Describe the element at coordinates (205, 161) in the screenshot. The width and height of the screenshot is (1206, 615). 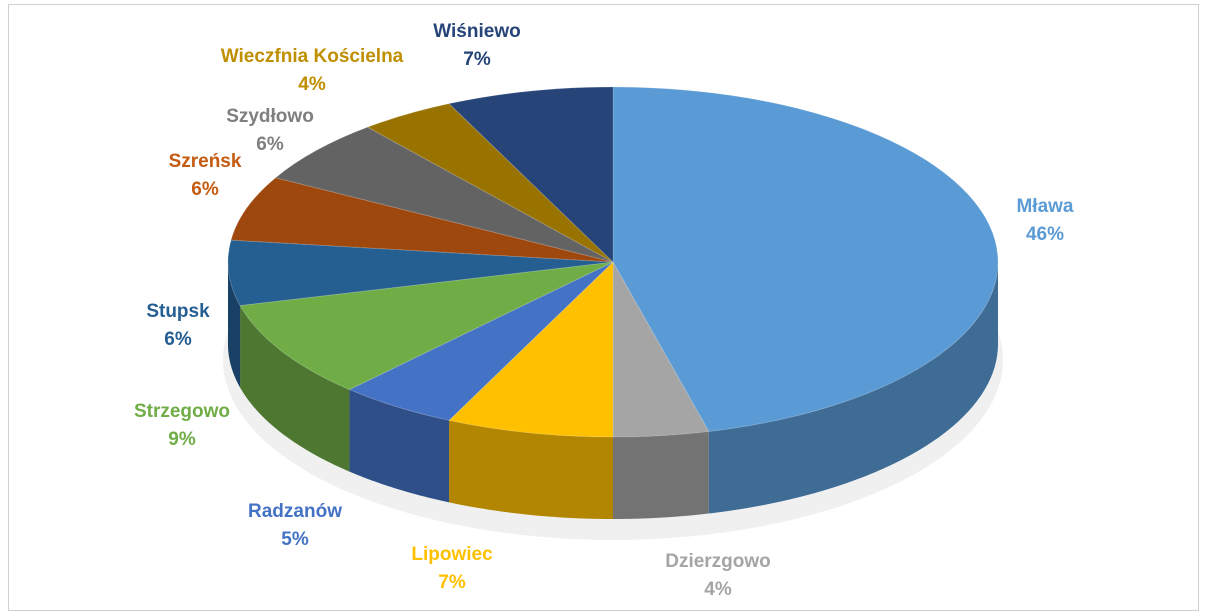
I see `data-label-name: Szreńsk` at that location.